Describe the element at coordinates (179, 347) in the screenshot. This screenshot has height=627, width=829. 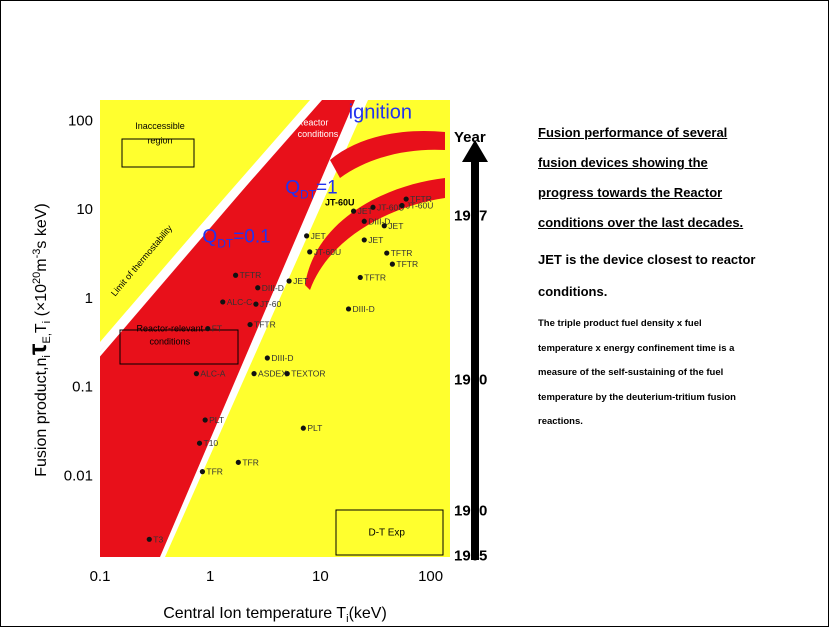
I see `reactor-relevant-box` at that location.